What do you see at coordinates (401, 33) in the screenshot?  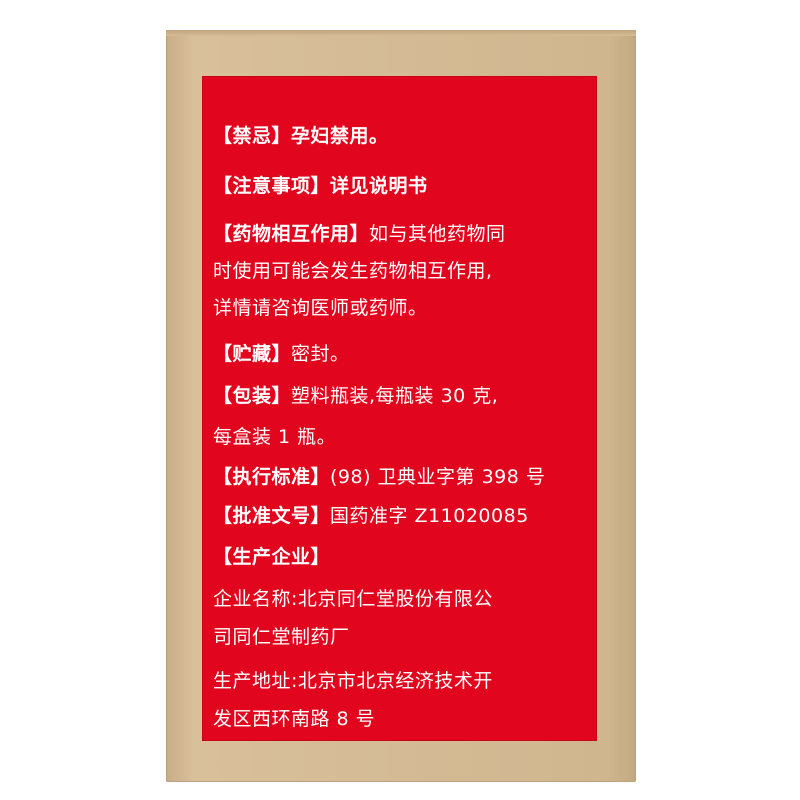 I see `box-top-edge` at bounding box center [401, 33].